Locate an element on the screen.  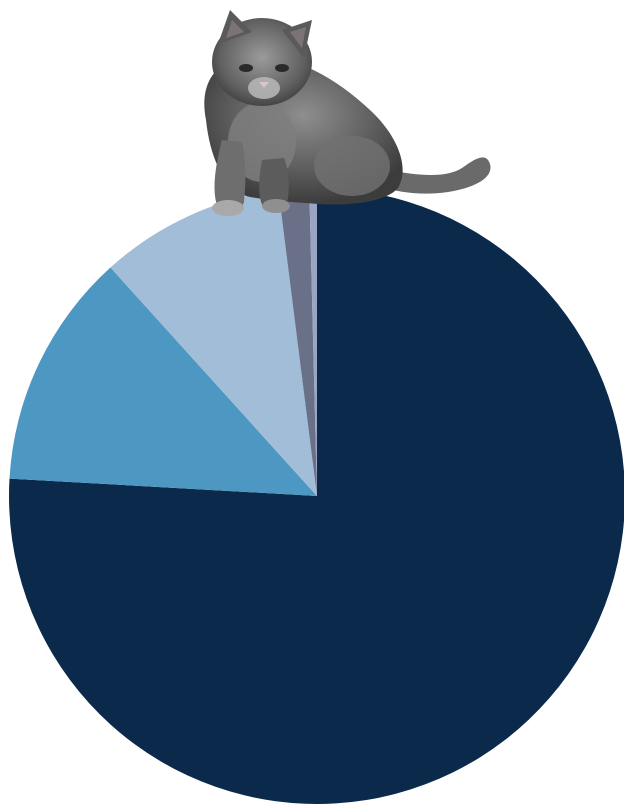
cat-leg-front-left is located at coordinates (230, 176).